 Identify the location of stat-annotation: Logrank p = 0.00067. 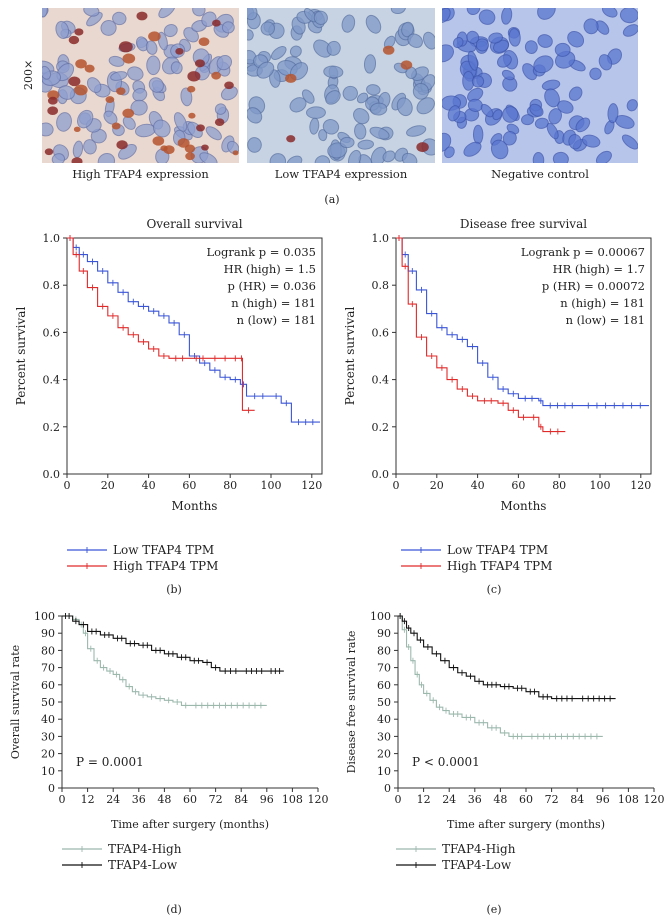
(583, 252).